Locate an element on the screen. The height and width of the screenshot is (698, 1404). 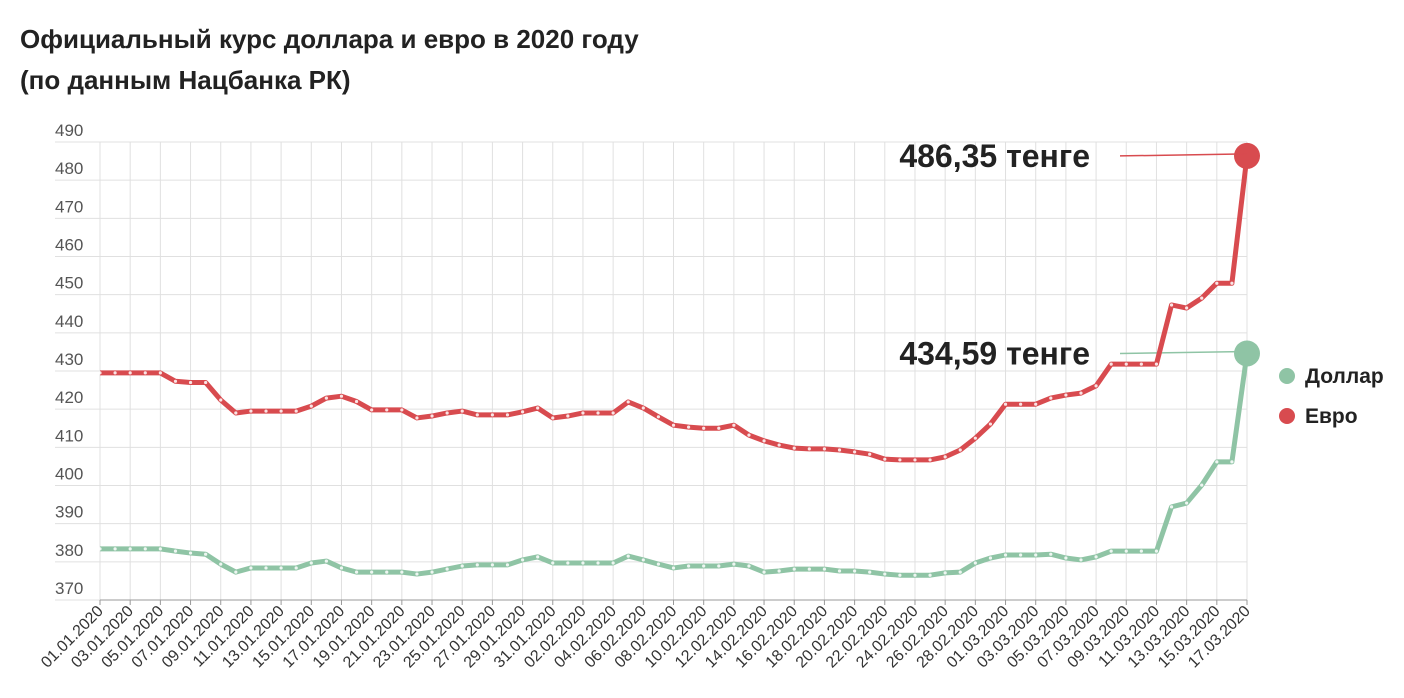
y-tick-label: 480 is located at coordinates (69, 168).